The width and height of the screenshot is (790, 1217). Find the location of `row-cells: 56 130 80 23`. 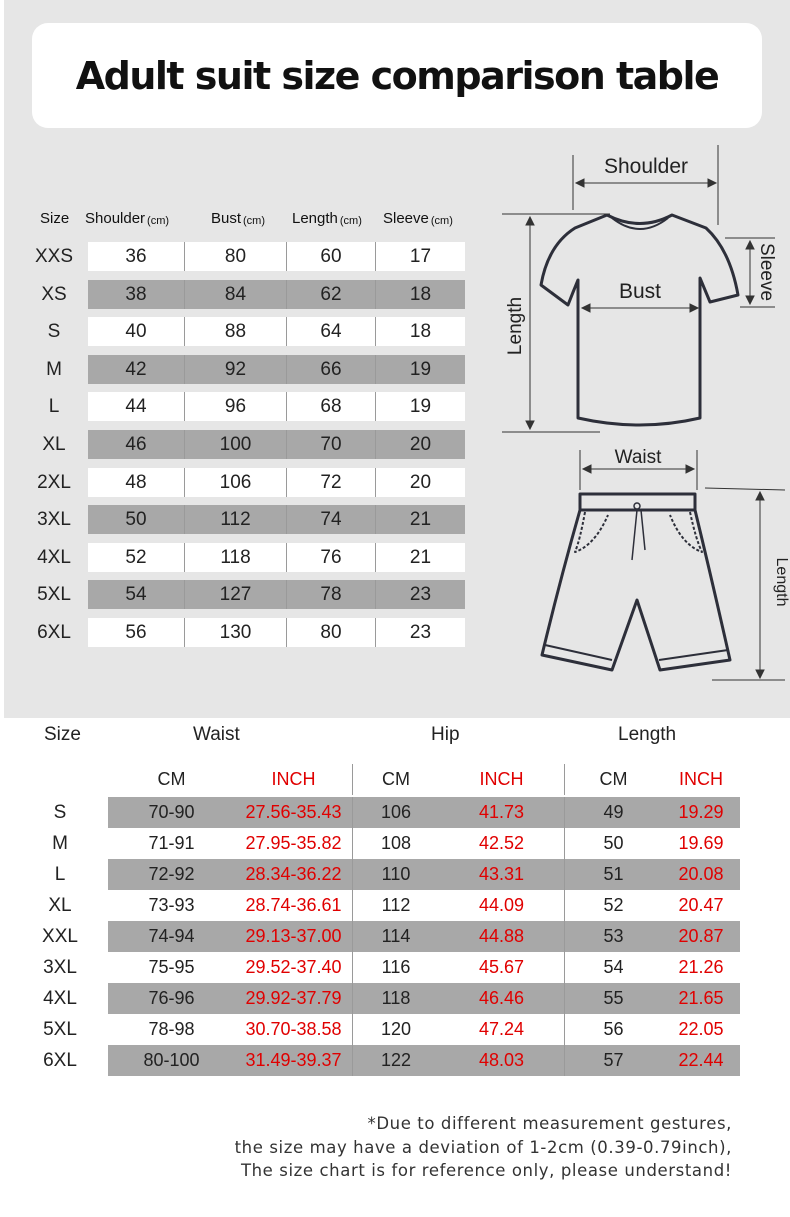

row-cells: 56 130 80 23 is located at coordinates (276, 632).